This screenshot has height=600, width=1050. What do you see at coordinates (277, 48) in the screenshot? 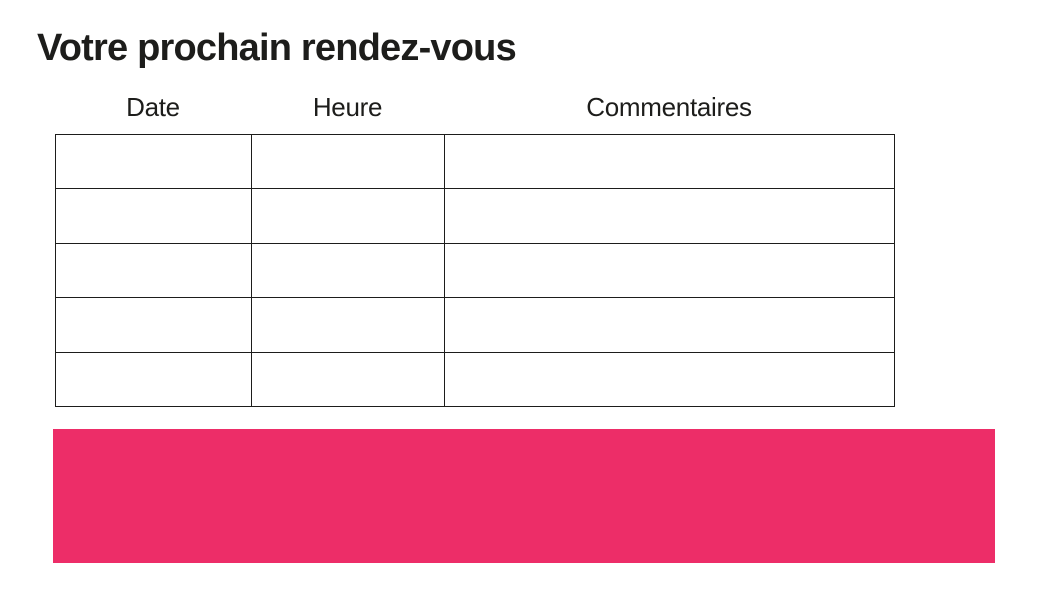
I see `page-title: Votre prochain rendez-vous` at bounding box center [277, 48].